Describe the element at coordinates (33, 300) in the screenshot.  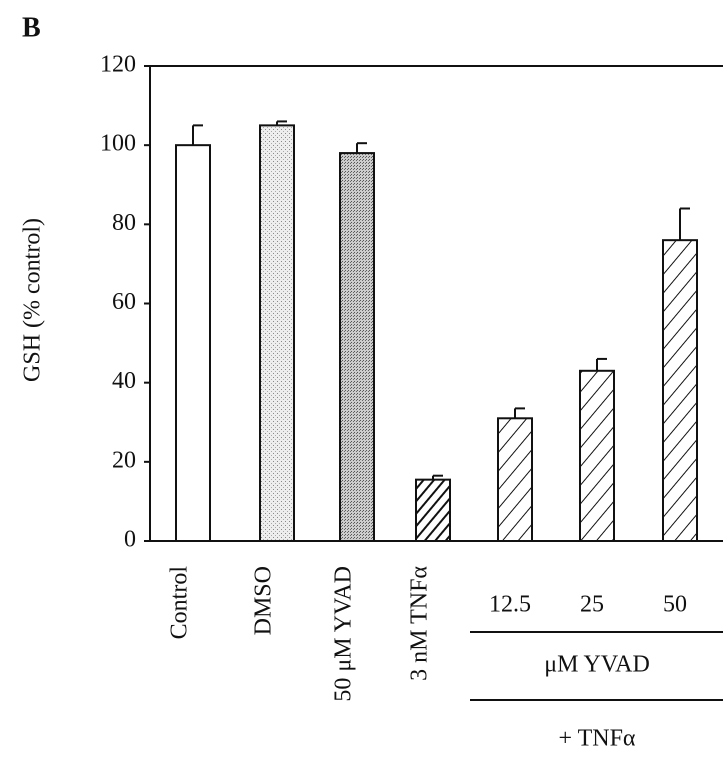
I see `y-axis-label: GSH (% control)` at that location.